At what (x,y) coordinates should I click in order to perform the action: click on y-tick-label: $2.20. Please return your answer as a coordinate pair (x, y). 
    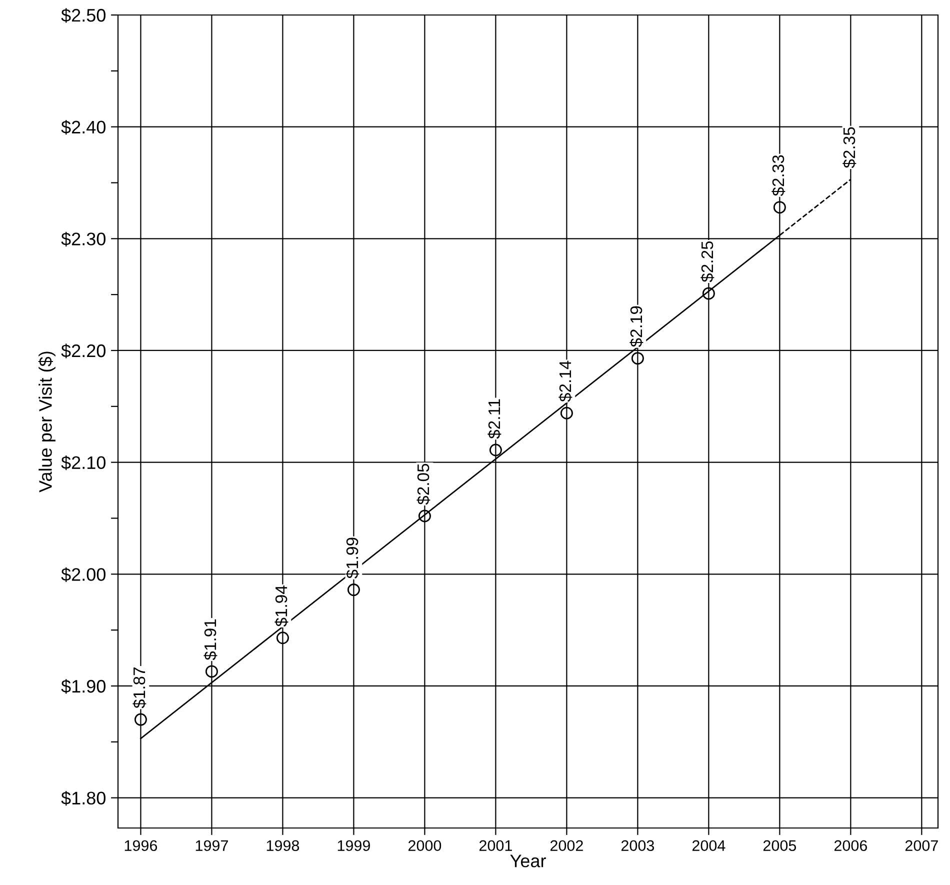
    Looking at the image, I should click on (83, 351).